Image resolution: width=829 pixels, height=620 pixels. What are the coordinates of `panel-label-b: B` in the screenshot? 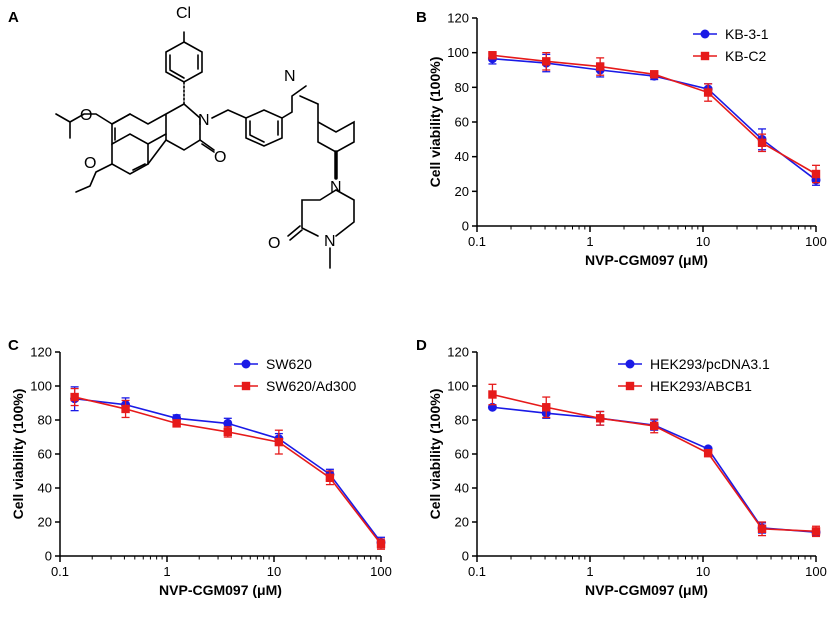 It's located at (421, 17).